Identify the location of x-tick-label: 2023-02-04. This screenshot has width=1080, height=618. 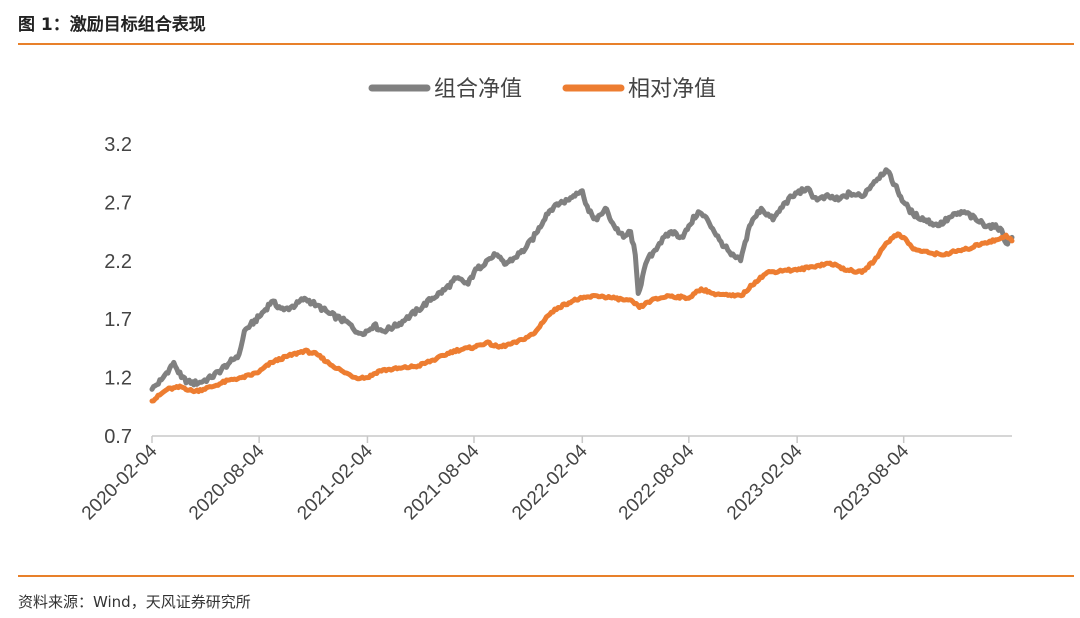
(765, 482).